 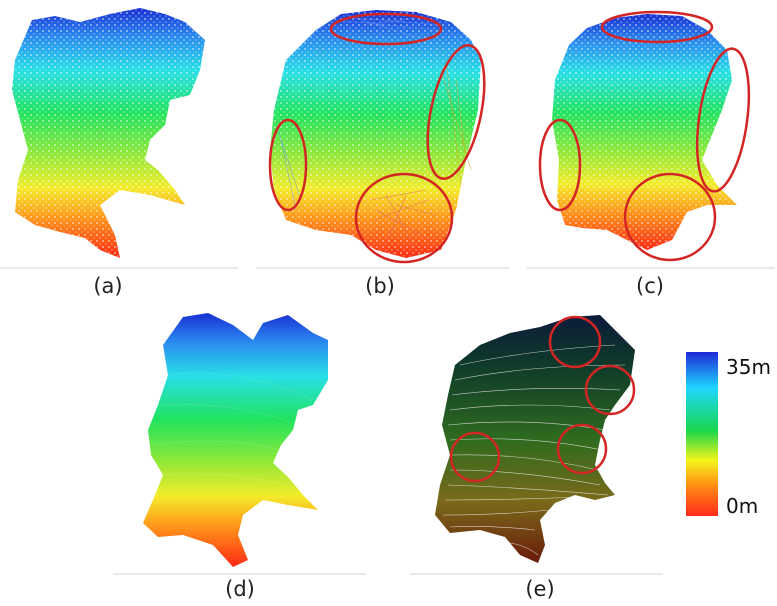 What do you see at coordinates (650, 286) in the screenshot?
I see `caption-c: (c)` at bounding box center [650, 286].